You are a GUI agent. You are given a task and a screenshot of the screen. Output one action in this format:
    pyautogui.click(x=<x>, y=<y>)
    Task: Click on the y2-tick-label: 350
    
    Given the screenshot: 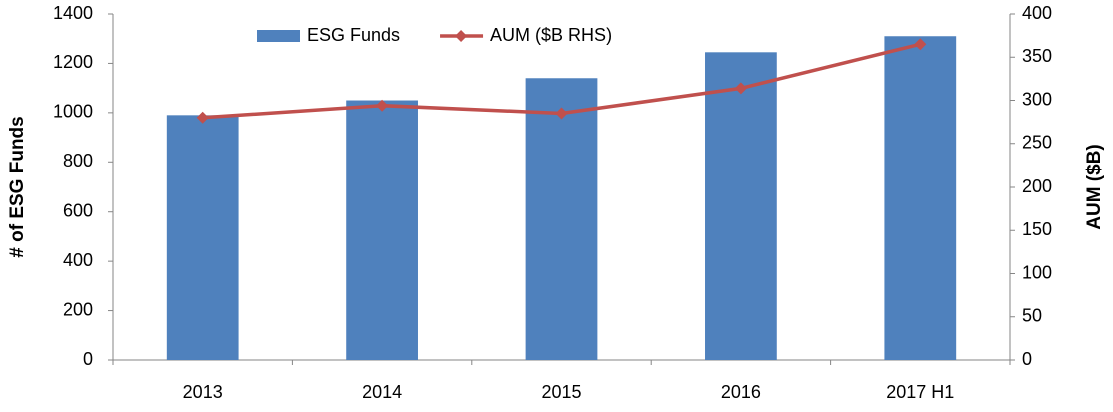 What is the action you would take?
    pyautogui.click(x=1037, y=56)
    